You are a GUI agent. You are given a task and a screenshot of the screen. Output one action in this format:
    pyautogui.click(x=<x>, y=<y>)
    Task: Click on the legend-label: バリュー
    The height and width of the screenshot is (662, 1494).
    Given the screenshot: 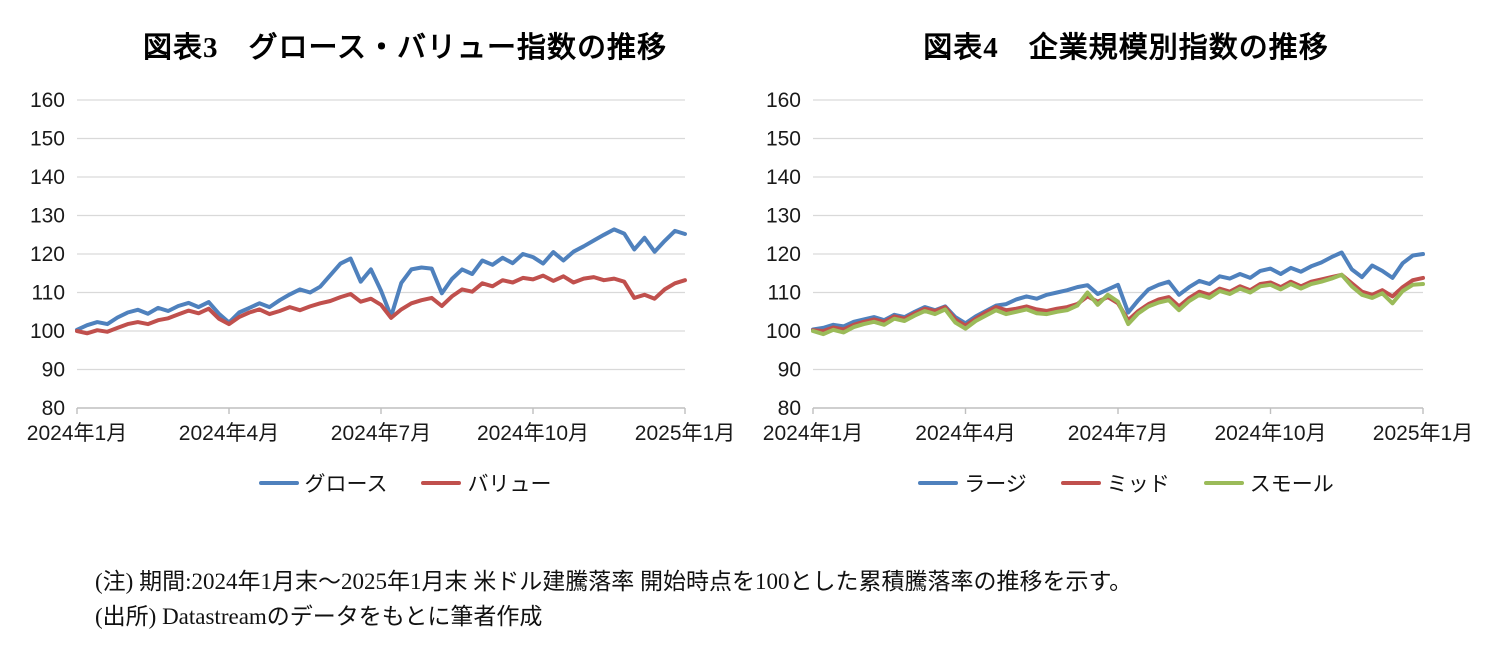 What is the action you would take?
    pyautogui.click(x=509, y=484)
    